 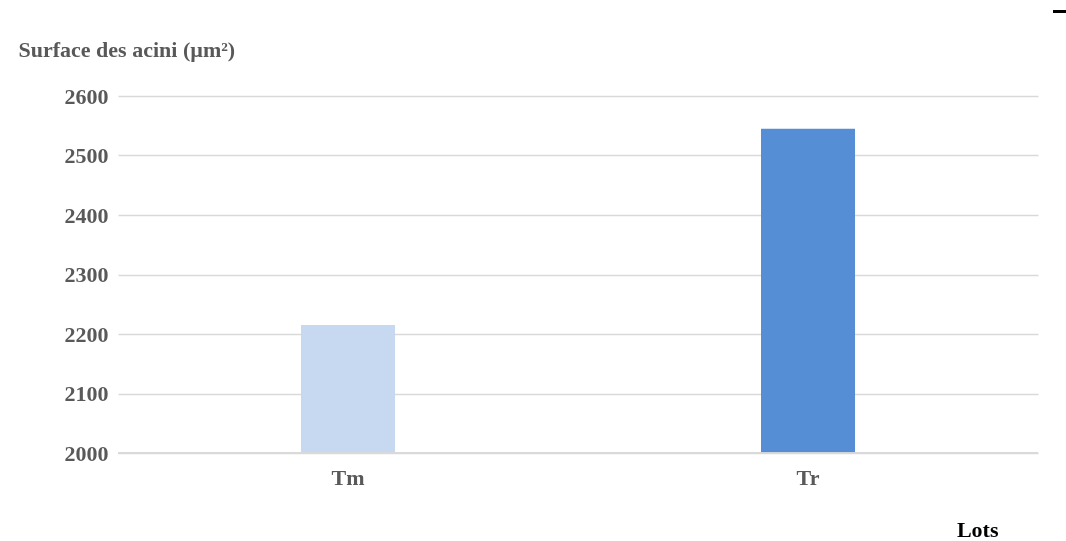 I want to click on x-tick-label: Tr, so click(x=808, y=477).